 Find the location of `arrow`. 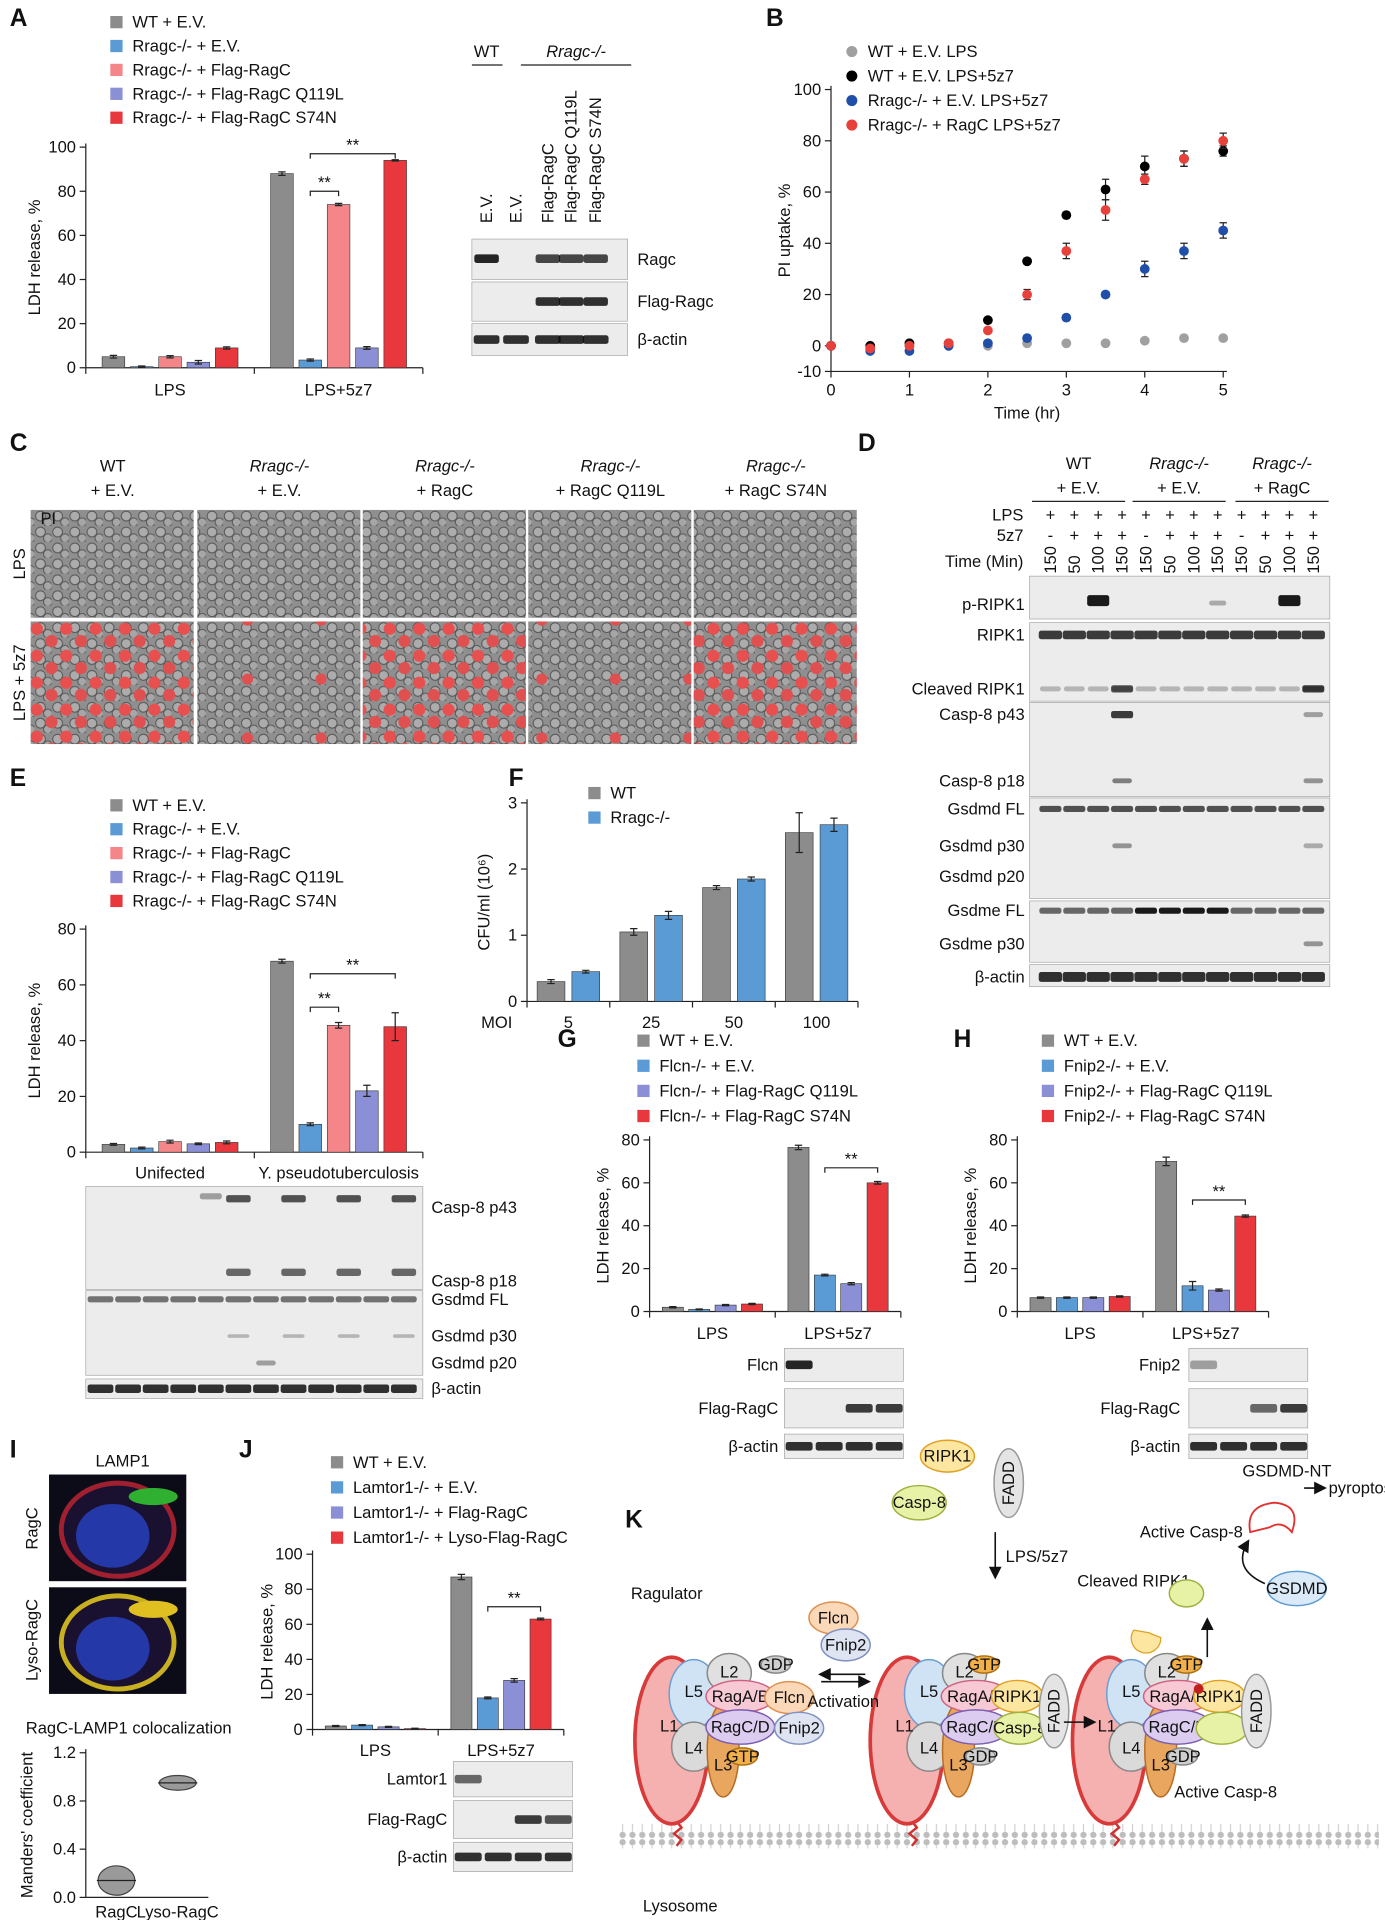

arrow is located at coordinates (1251, 1562).